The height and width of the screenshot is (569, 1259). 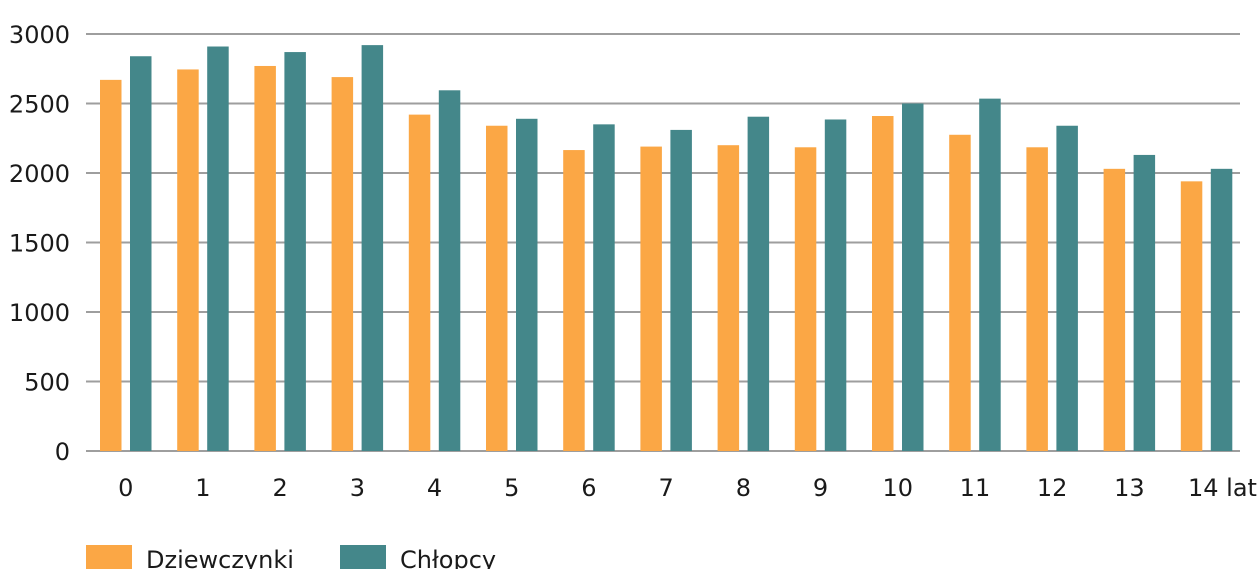 I want to click on x-tick-label: 8, so click(x=743, y=488).